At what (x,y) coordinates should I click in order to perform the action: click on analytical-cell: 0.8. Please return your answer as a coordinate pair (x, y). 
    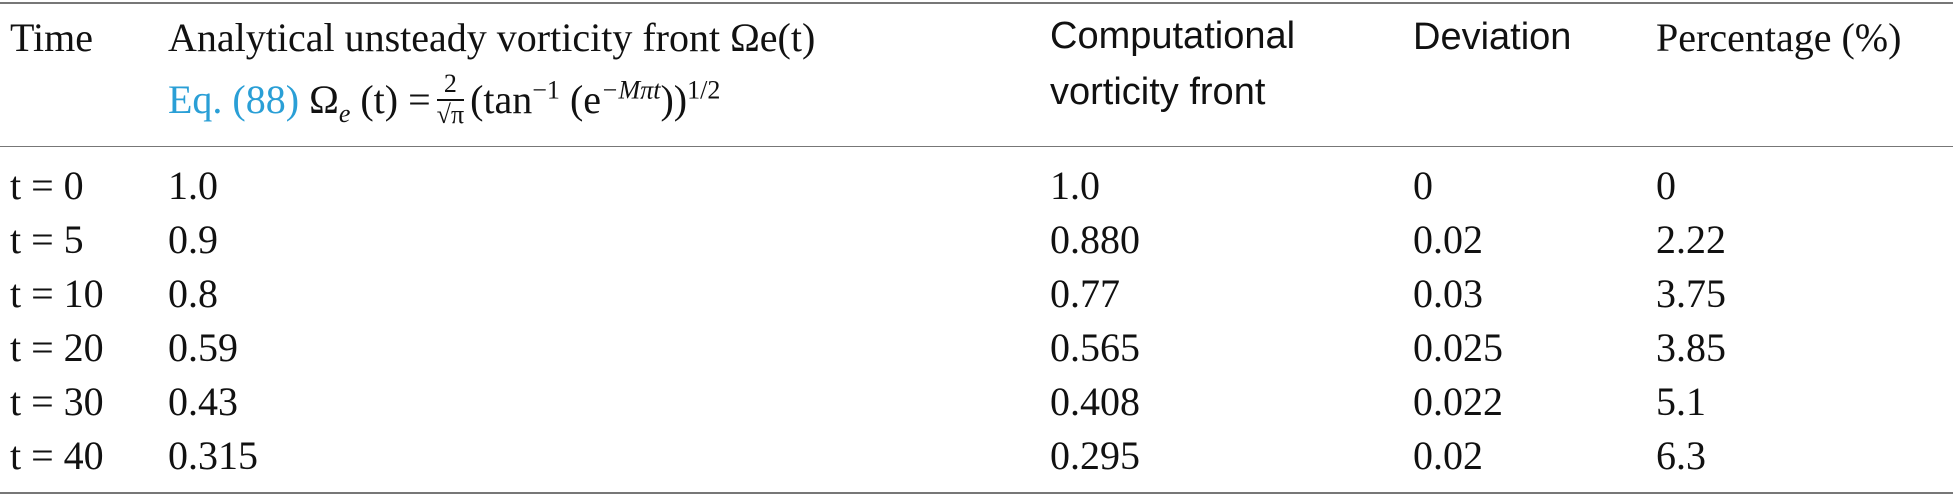
    Looking at the image, I should click on (193, 293).